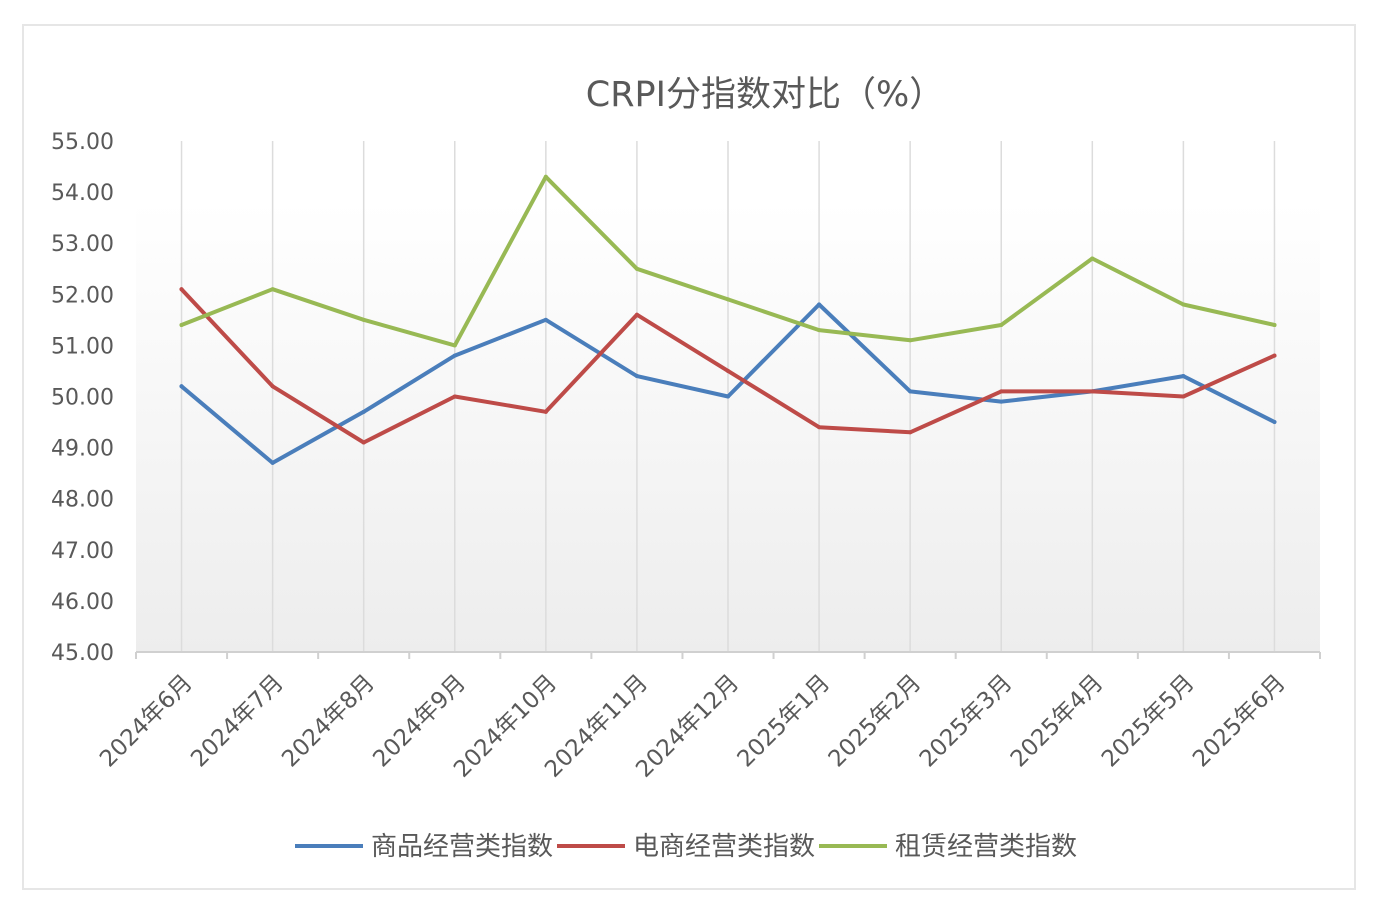 The height and width of the screenshot is (906, 1379). What do you see at coordinates (82, 398) in the screenshot?
I see `y-tick-label: 50.00` at bounding box center [82, 398].